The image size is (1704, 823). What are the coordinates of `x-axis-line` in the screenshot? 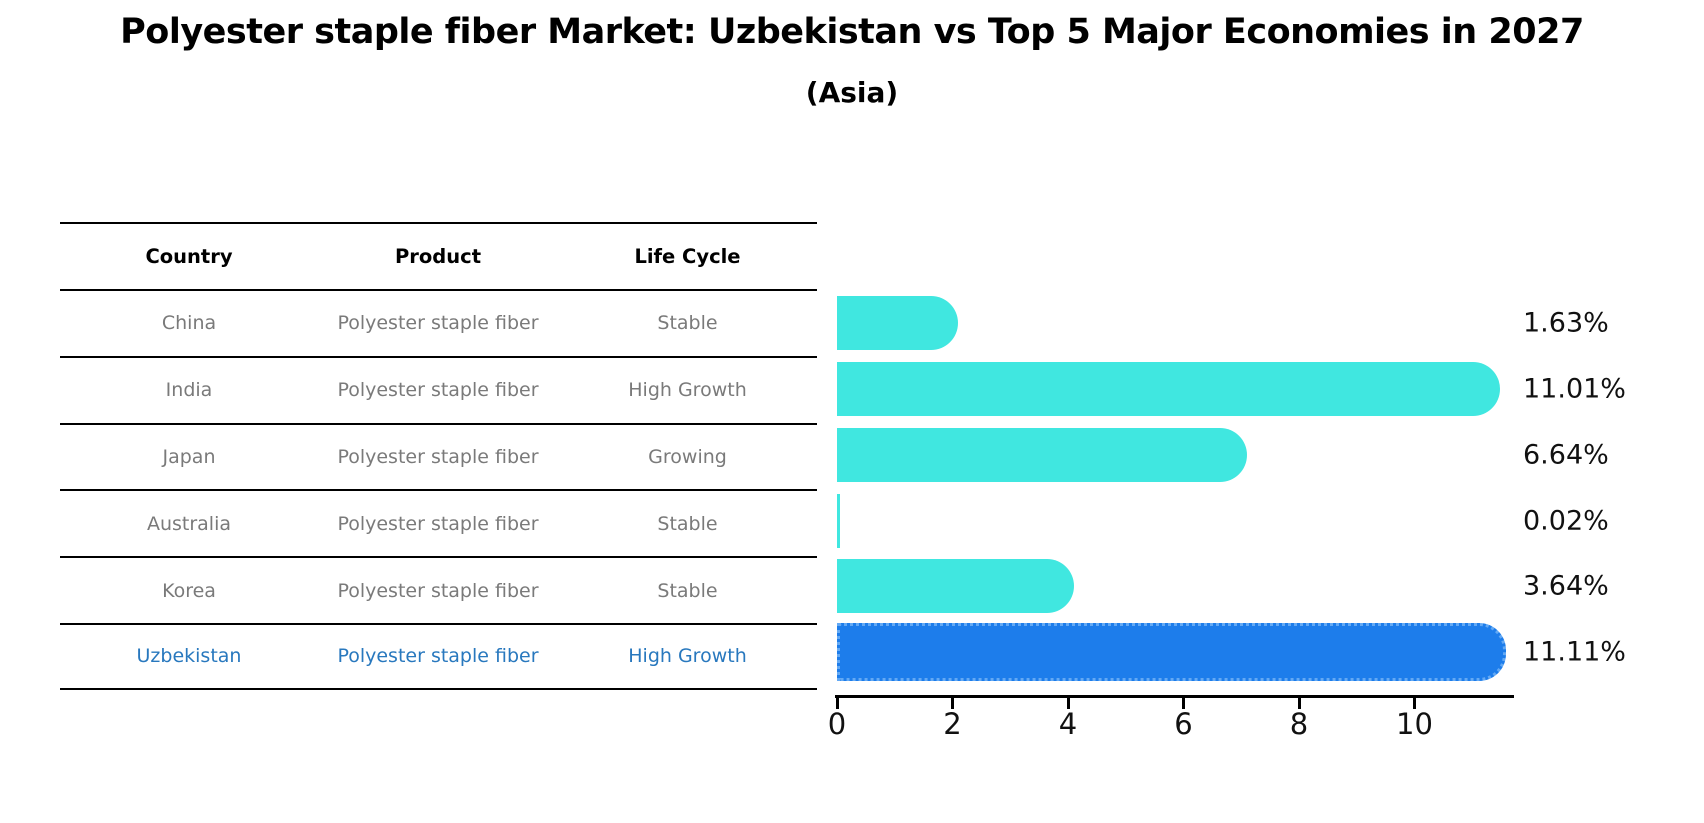 It's located at (1174, 696).